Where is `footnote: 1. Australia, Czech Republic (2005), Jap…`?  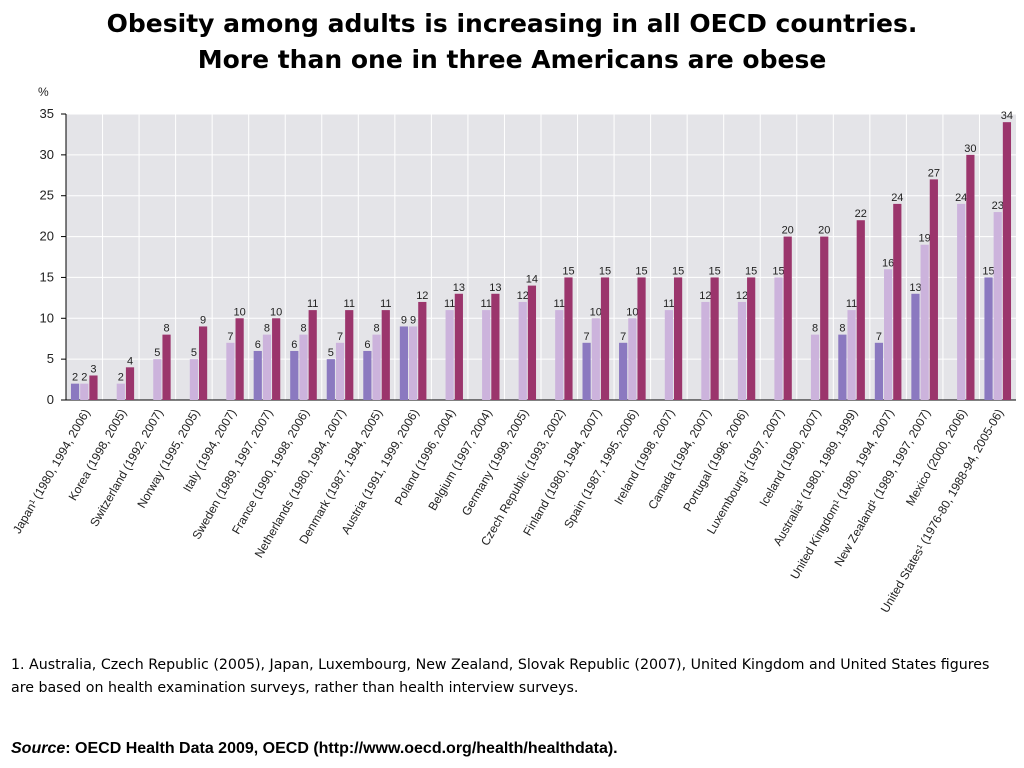
footnote: 1. Australia, Czech Republic (2005), Jap… is located at coordinates (500, 676).